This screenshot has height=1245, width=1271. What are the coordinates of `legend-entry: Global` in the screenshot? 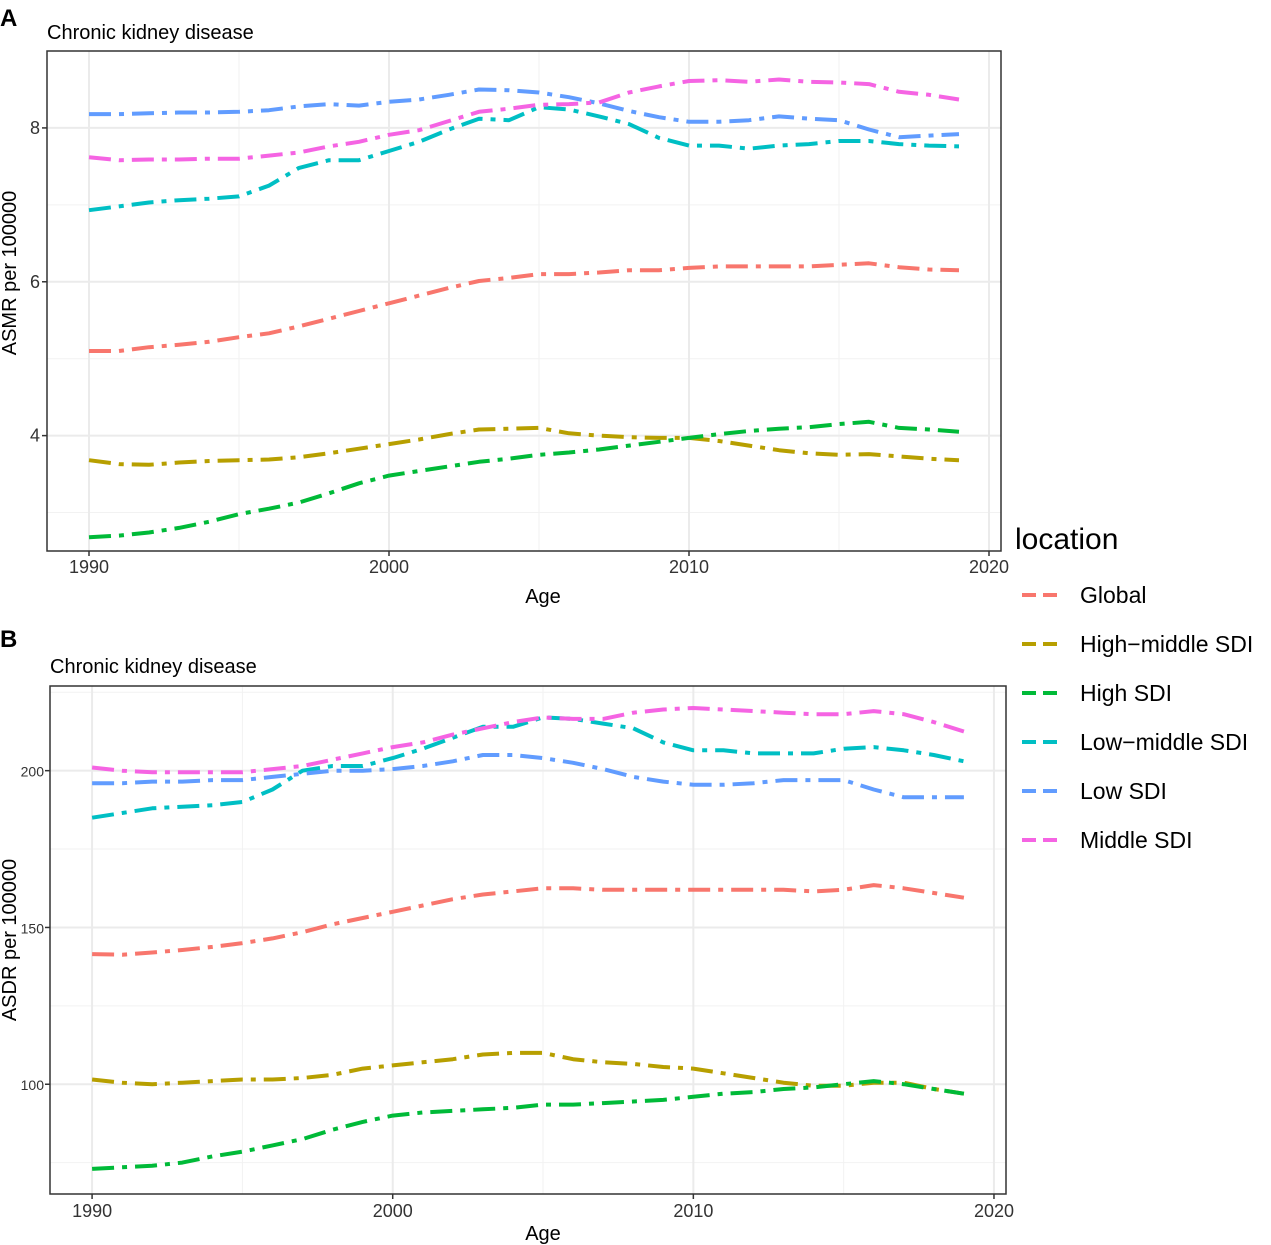 It's located at (1084, 595).